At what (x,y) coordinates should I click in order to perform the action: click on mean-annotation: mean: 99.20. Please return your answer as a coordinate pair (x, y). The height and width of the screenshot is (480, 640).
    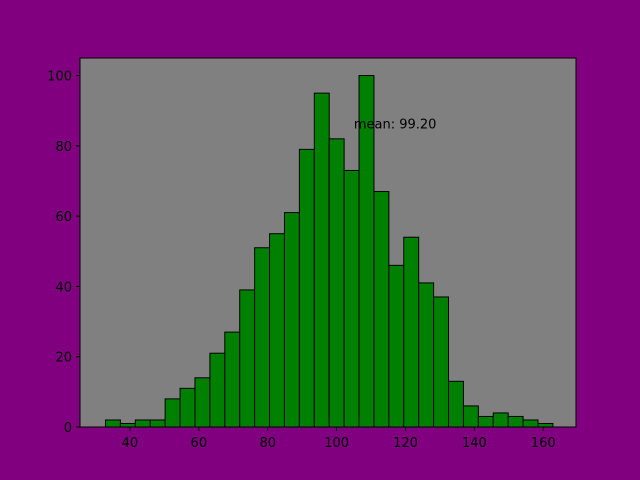
    Looking at the image, I should click on (395, 124).